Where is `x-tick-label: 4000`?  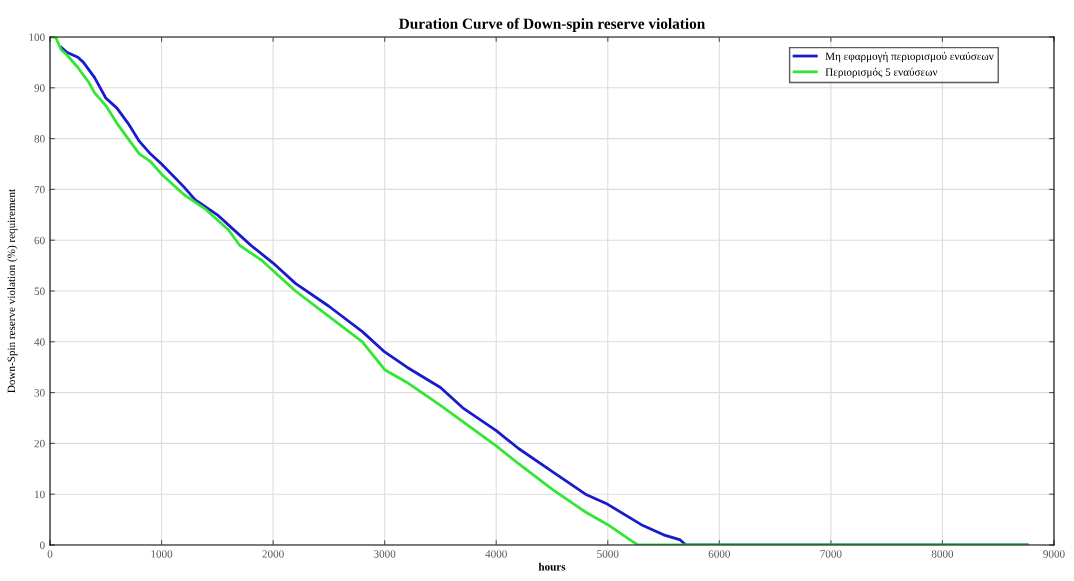
x-tick-label: 4000 is located at coordinates (496, 554).